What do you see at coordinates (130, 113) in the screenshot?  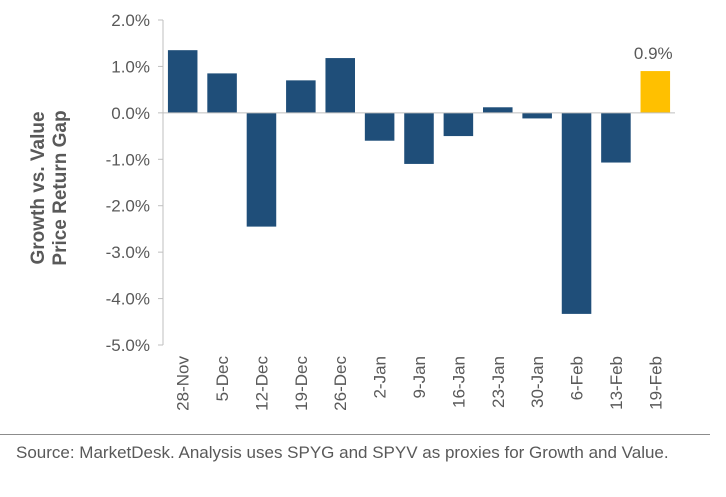 I see `y-tick-label: 0.0%` at bounding box center [130, 113].